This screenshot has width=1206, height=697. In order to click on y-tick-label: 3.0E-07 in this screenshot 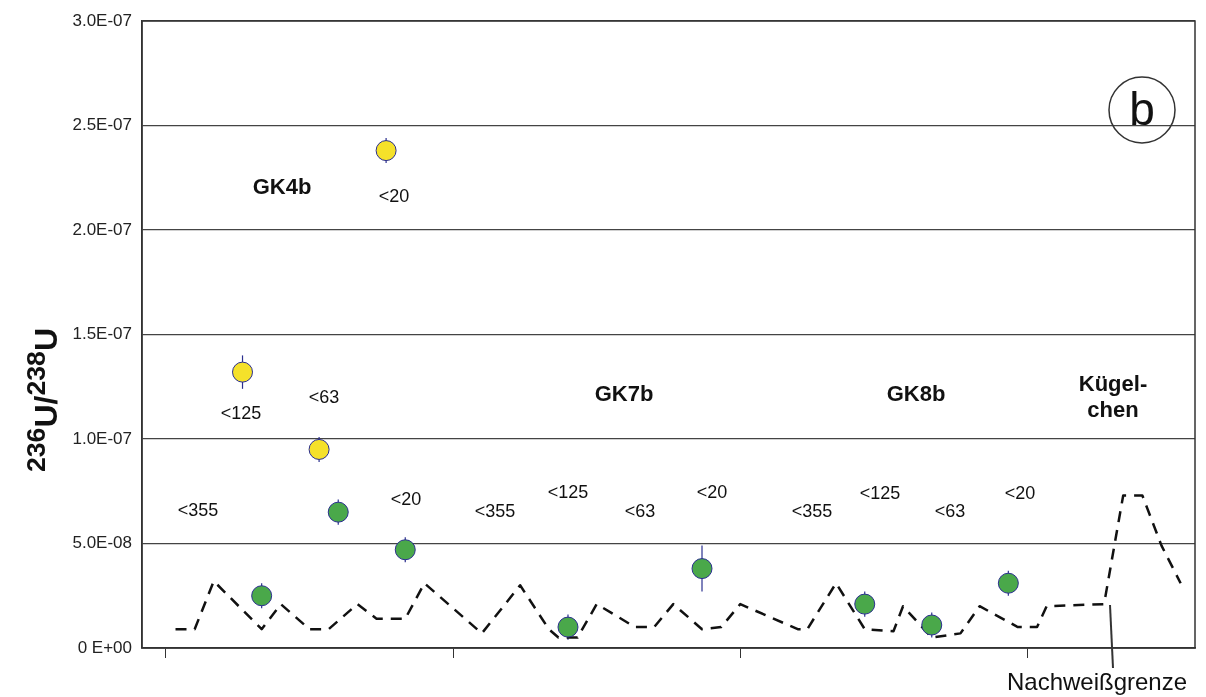, I will do `click(102, 20)`.